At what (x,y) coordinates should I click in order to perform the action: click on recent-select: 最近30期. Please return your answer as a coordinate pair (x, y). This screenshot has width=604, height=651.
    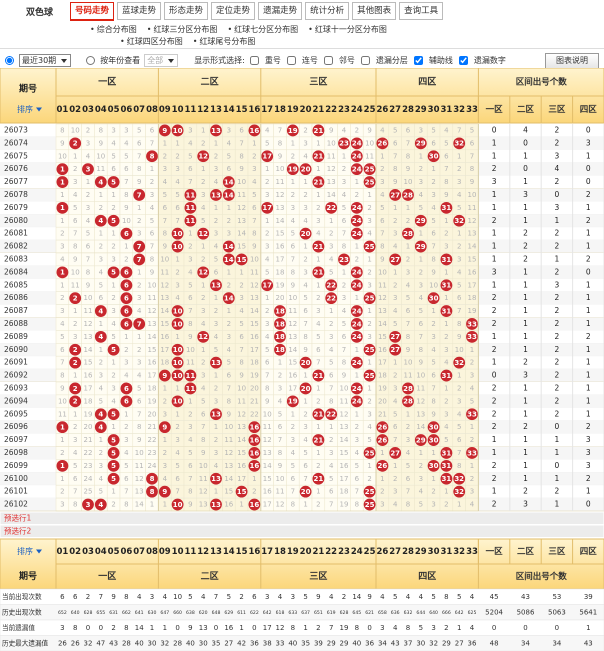
    Looking at the image, I should click on (45, 60).